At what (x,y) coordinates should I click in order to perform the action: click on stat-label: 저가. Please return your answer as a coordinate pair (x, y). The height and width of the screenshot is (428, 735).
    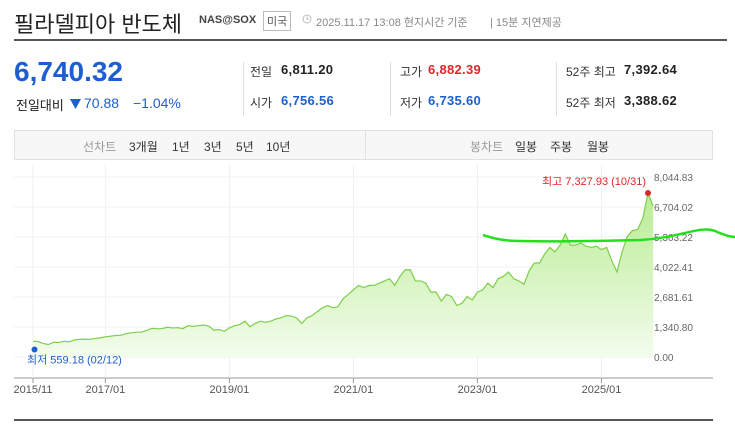
    Looking at the image, I should click on (411, 103).